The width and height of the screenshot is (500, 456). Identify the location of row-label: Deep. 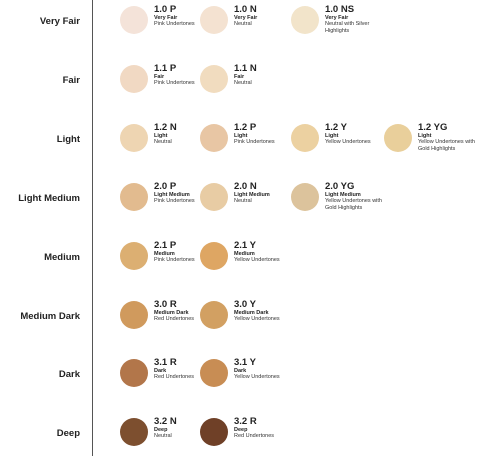
(68, 433).